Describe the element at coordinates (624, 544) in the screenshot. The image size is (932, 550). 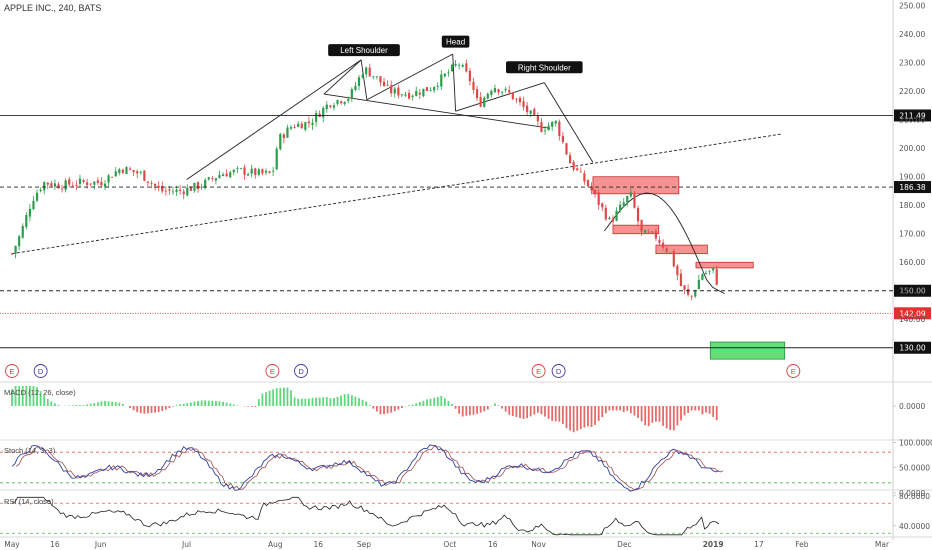
I see `x-tick-10: Dec` at that location.